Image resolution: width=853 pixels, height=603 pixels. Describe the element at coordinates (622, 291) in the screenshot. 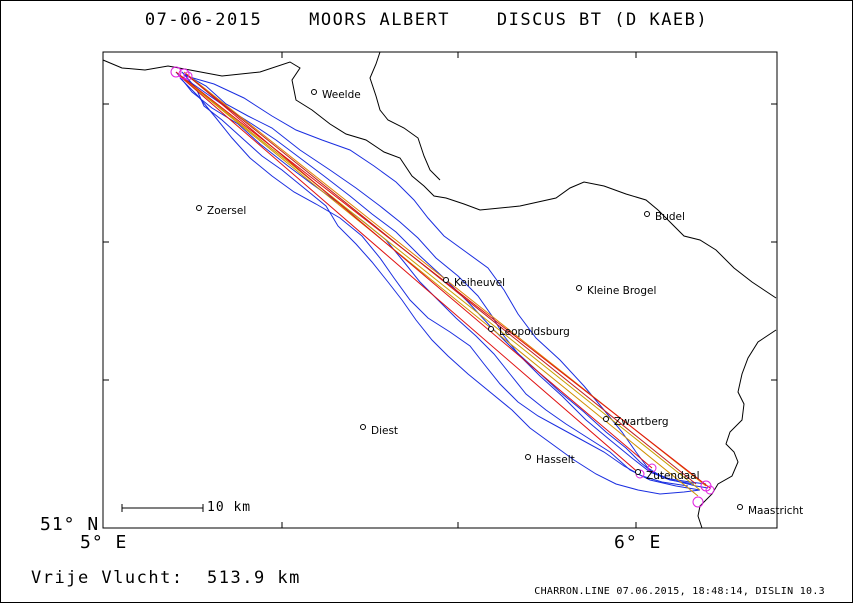

I see `city-label-kleine-brogel: Kleine Brogel` at that location.